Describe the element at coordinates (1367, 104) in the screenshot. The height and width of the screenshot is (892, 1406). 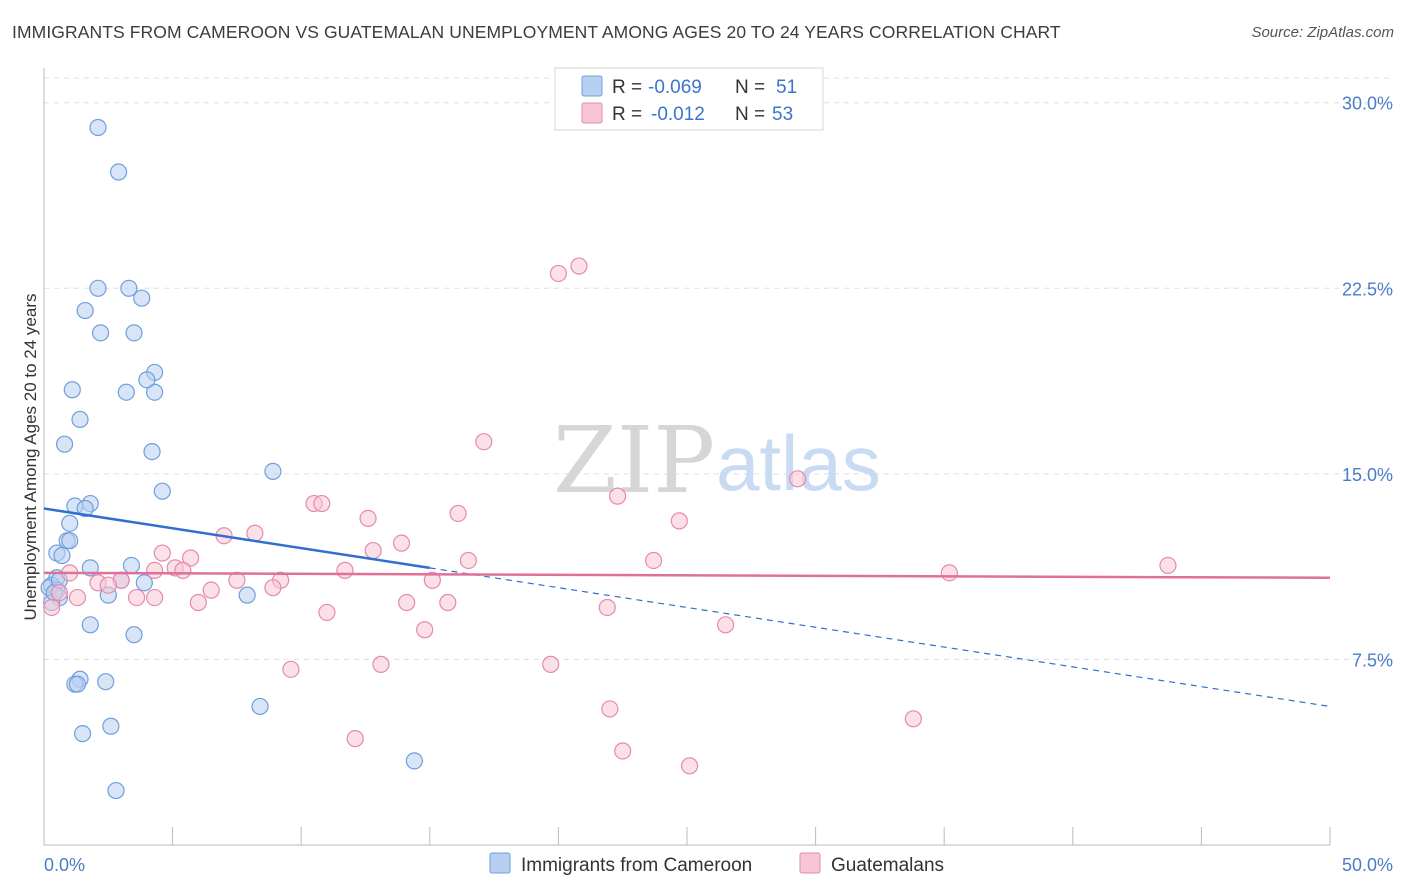
I see `y-tick-label-3: 30.0%` at that location.